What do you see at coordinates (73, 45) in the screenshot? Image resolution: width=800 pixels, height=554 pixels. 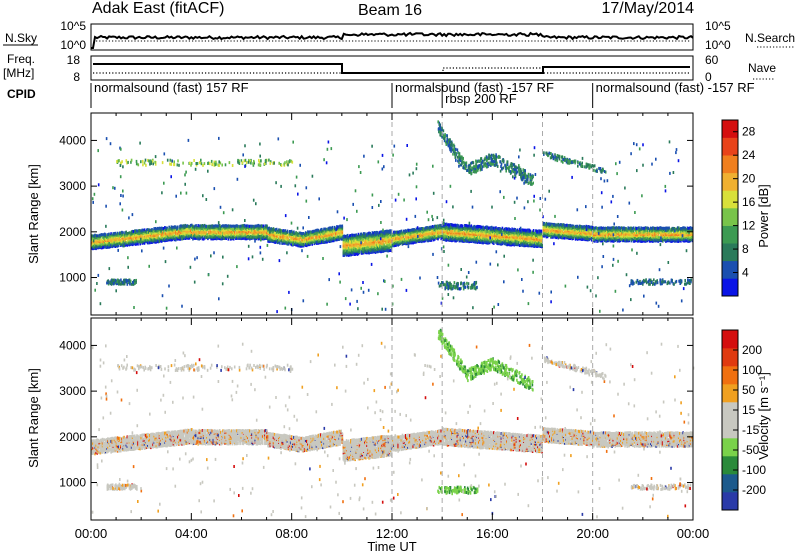 I see `nsky-tick-bottom: 10^0` at bounding box center [73, 45].